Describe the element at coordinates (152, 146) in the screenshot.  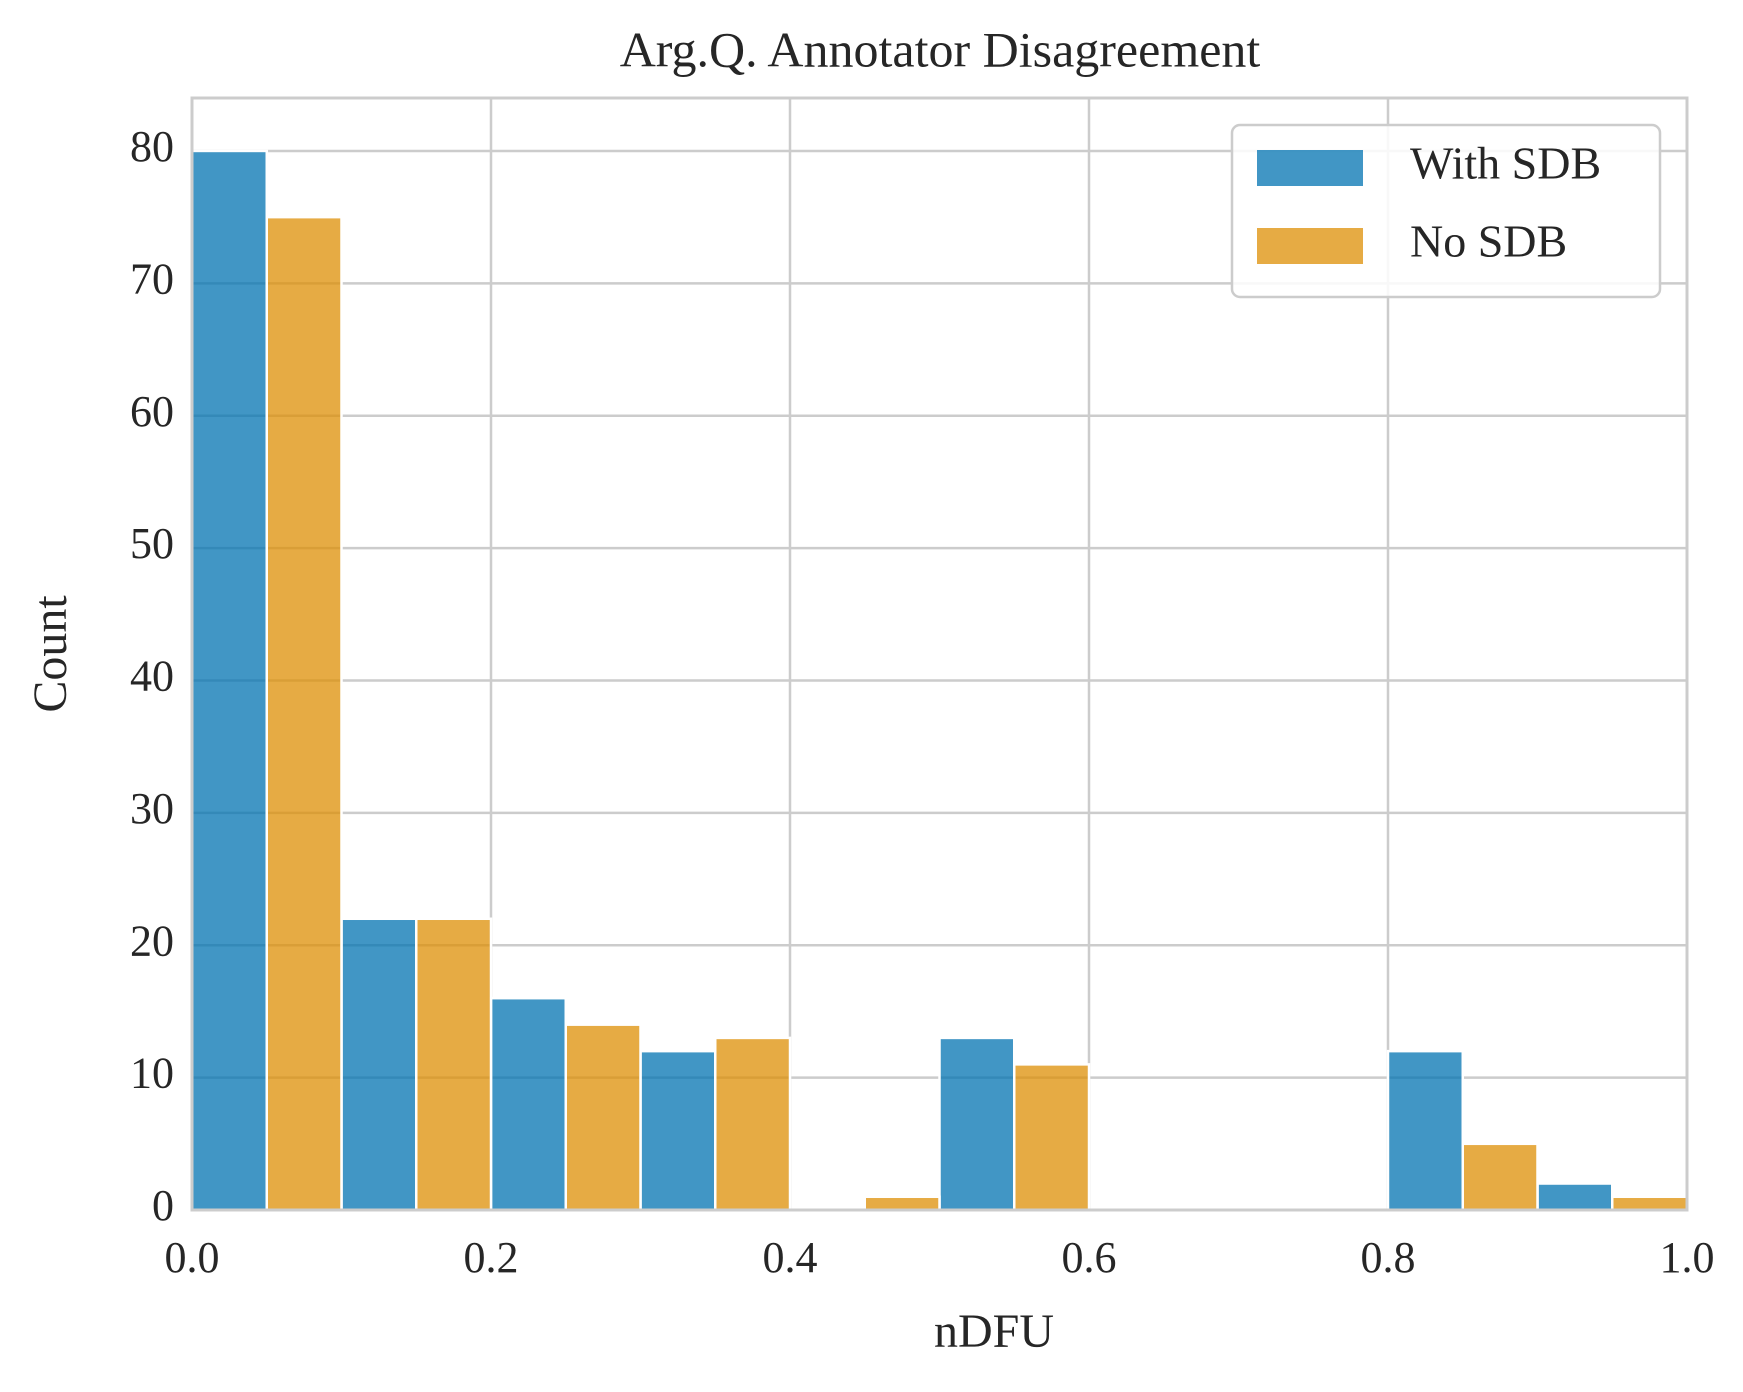
I see `y-tick-label: 80` at that location.